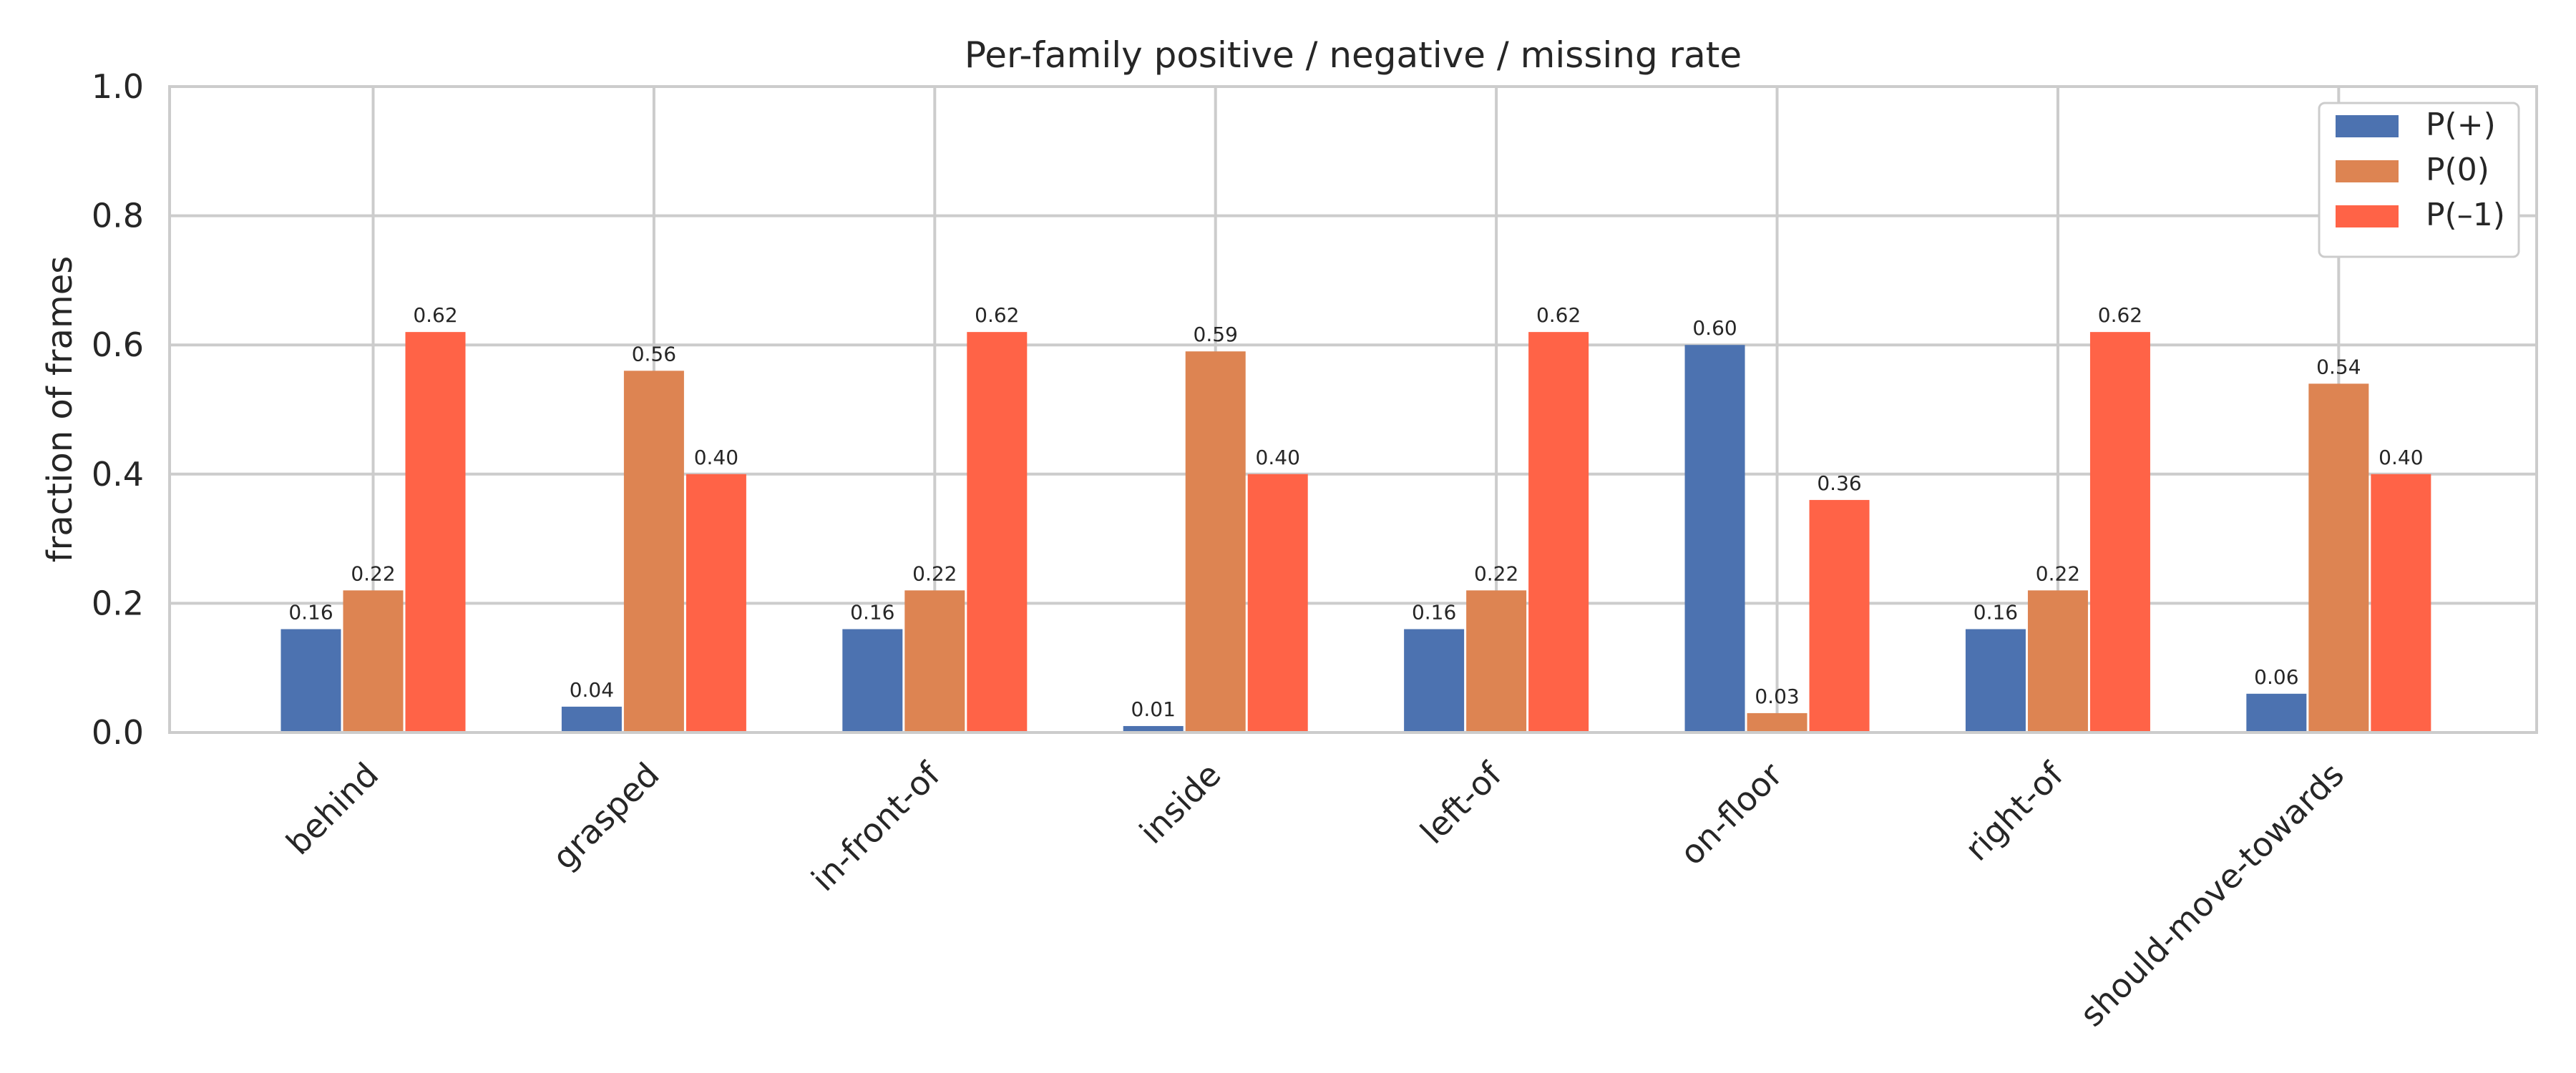  Describe the element at coordinates (1153, 709) in the screenshot. I see `data-label: 0.01` at that location.